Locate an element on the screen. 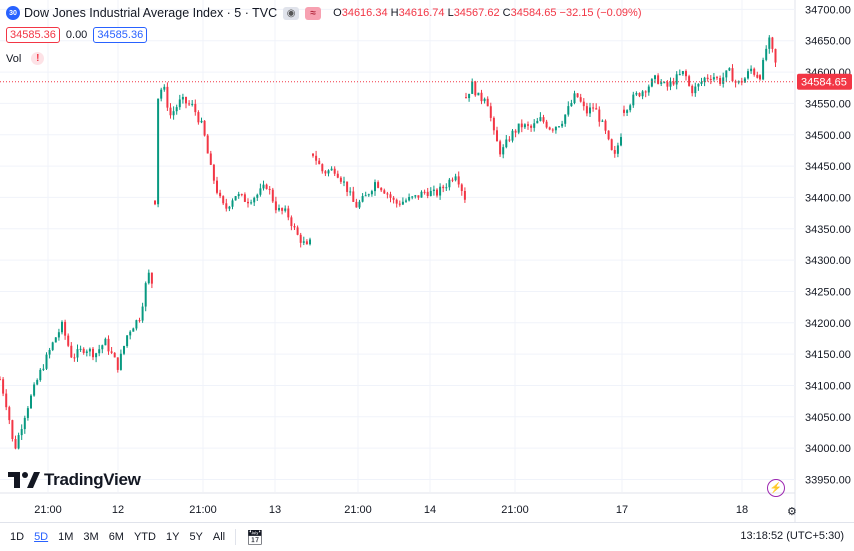  y-tick-label: 34500.00 is located at coordinates (828, 136).